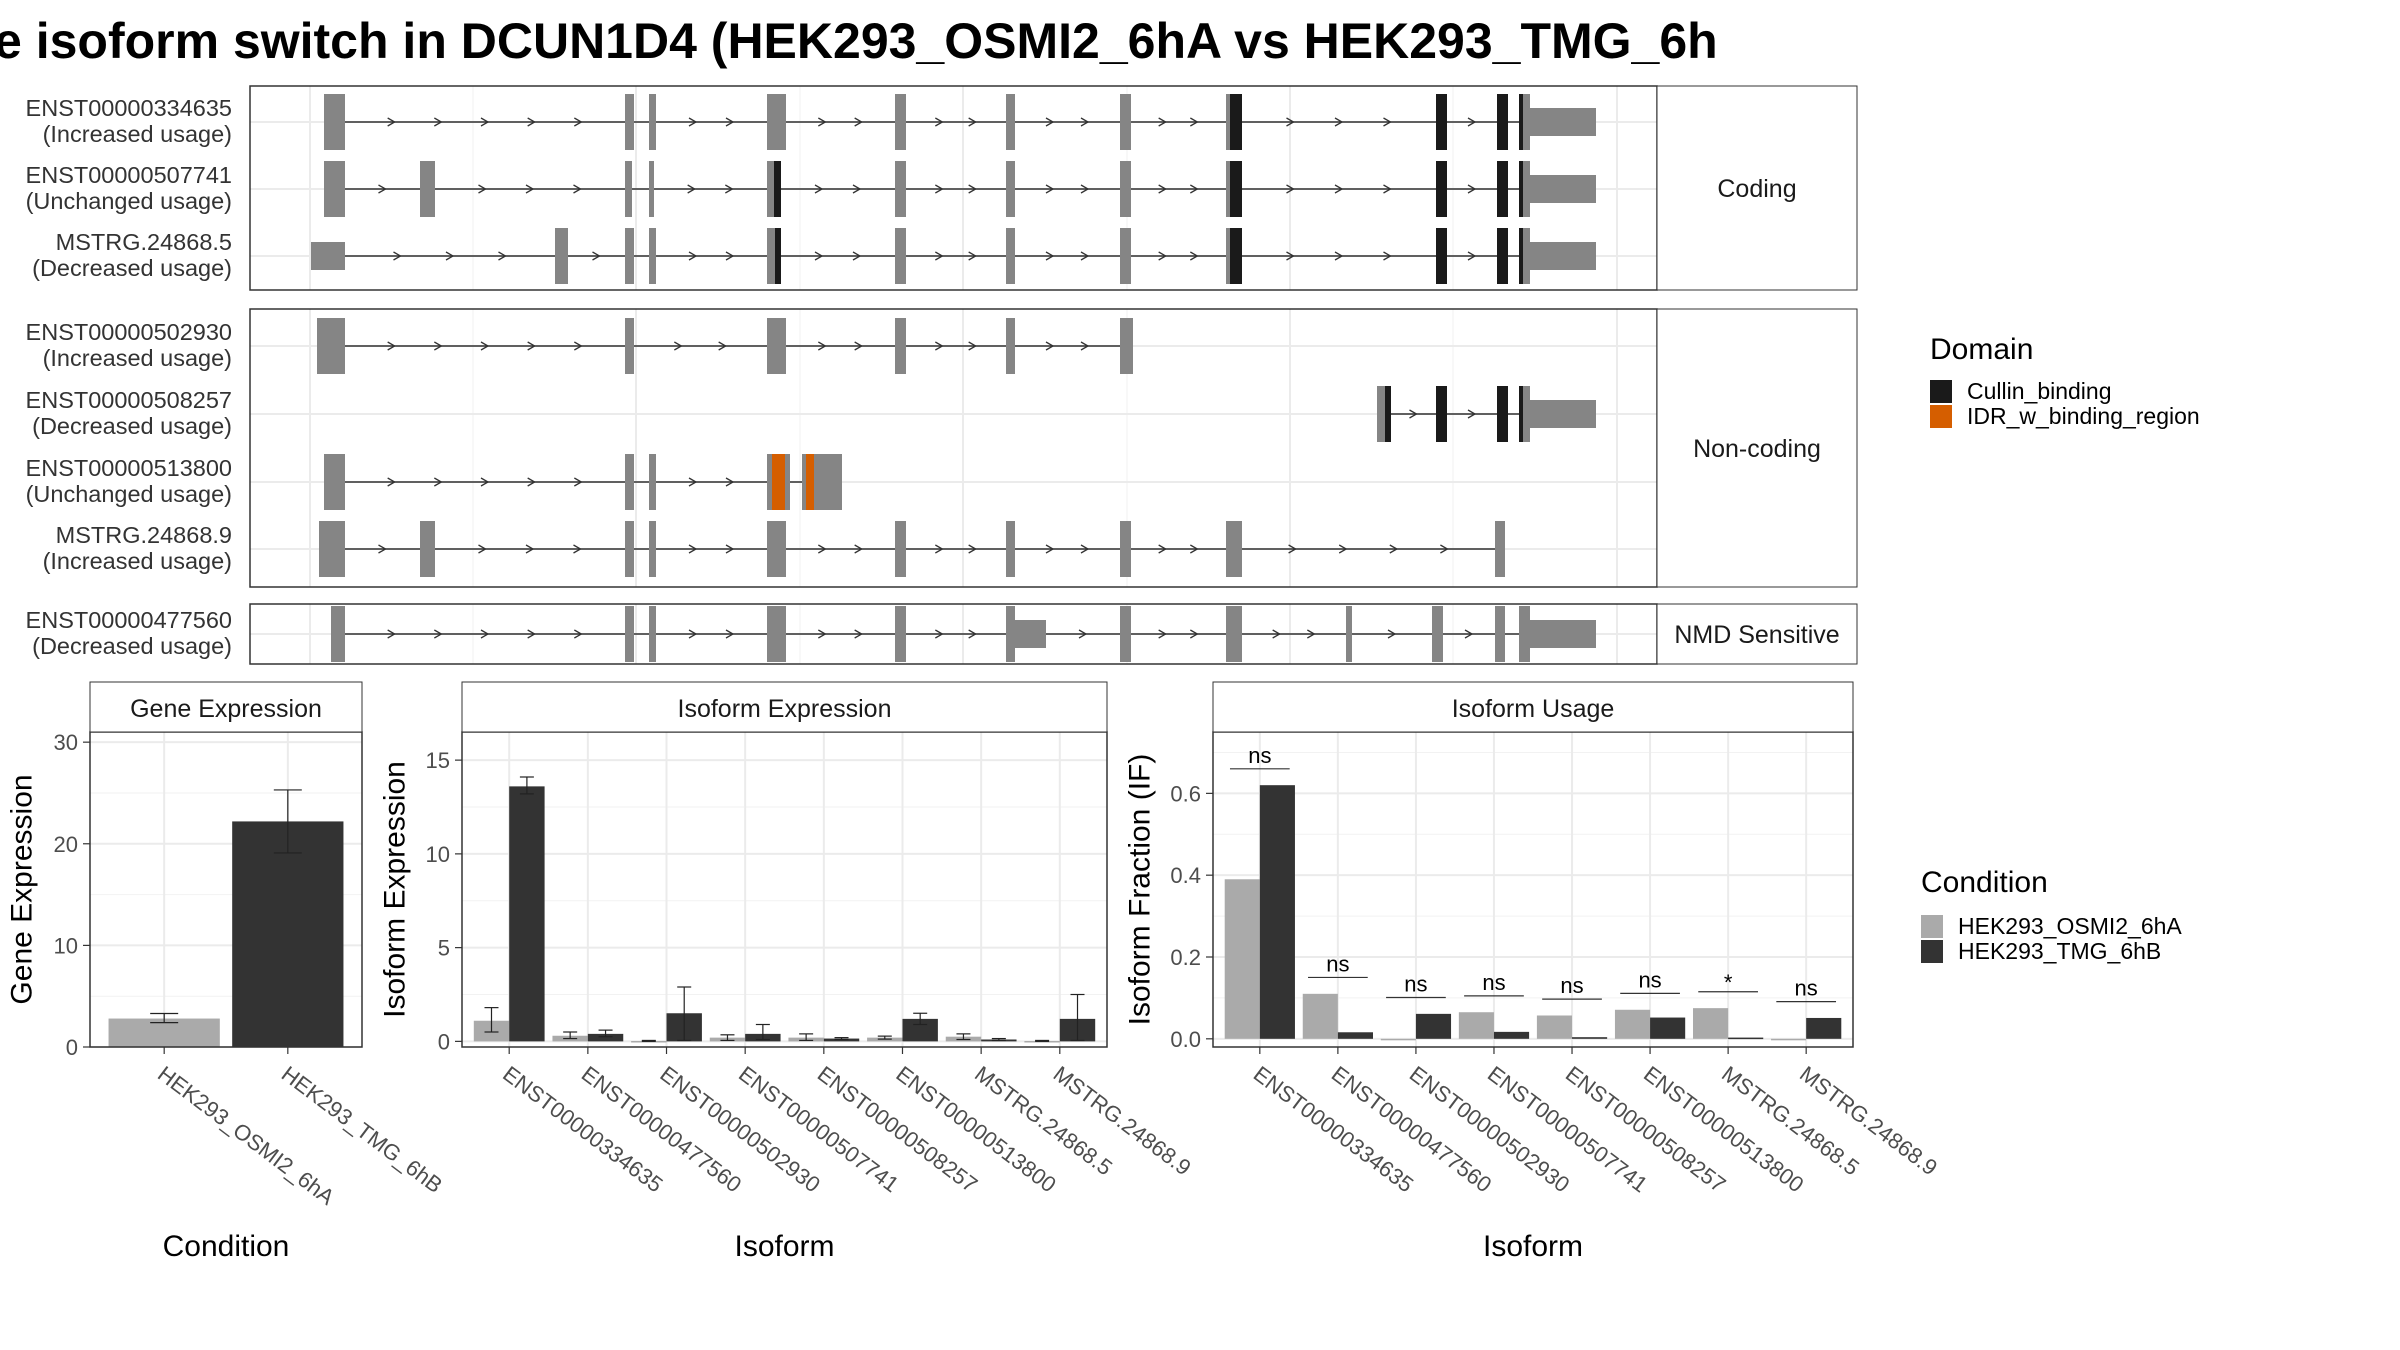  What do you see at coordinates (1476, 1025) in the screenshot?
I see `bar-ENST00000507741-HEK293_OSMI2_6hA` at bounding box center [1476, 1025].